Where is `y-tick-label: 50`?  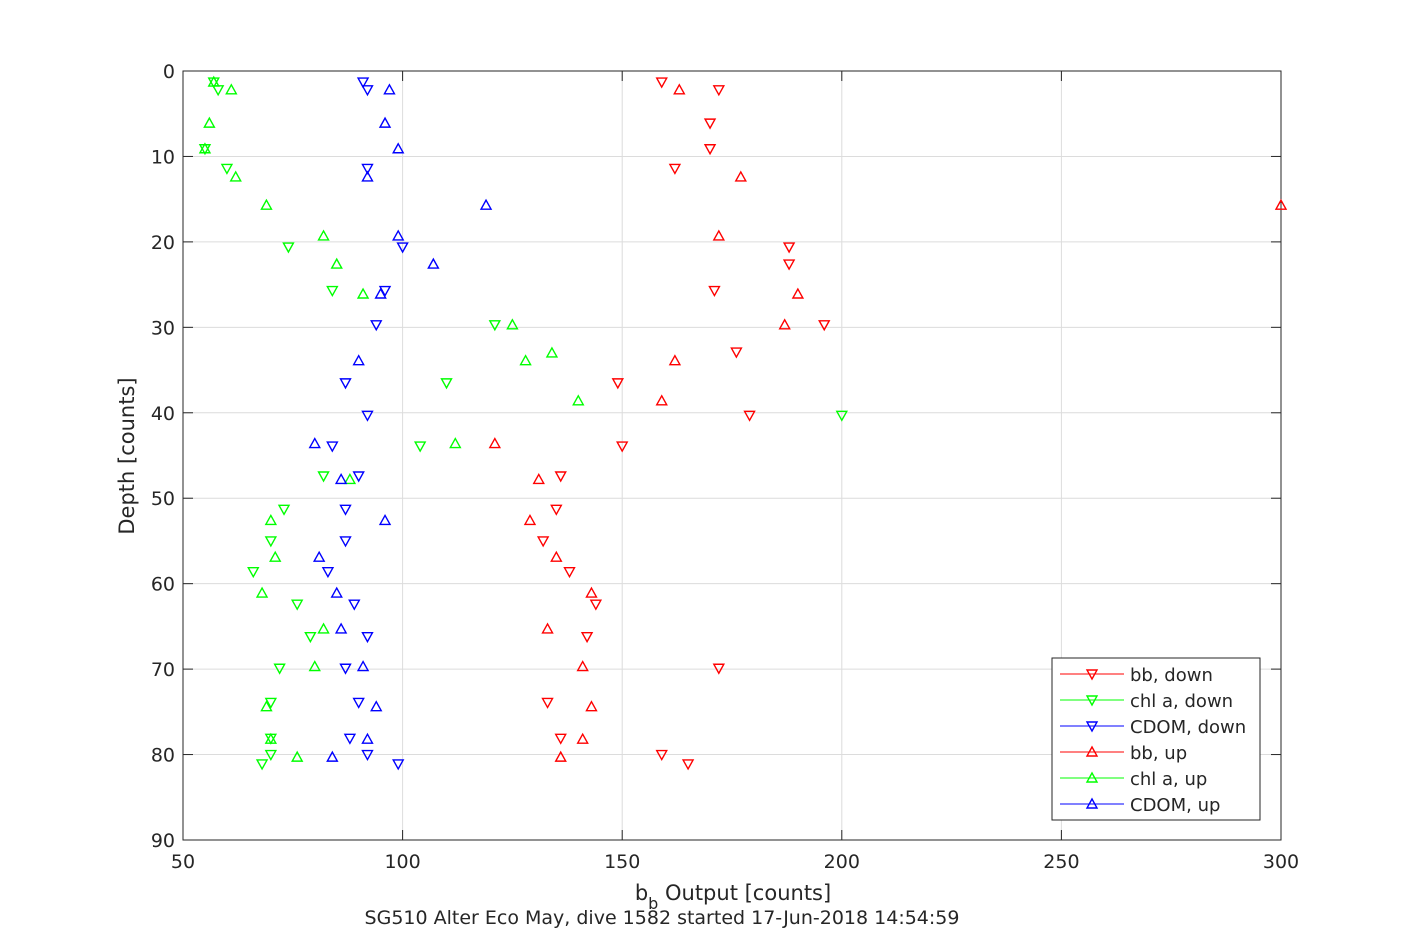 y-tick-label: 50 is located at coordinates (163, 499).